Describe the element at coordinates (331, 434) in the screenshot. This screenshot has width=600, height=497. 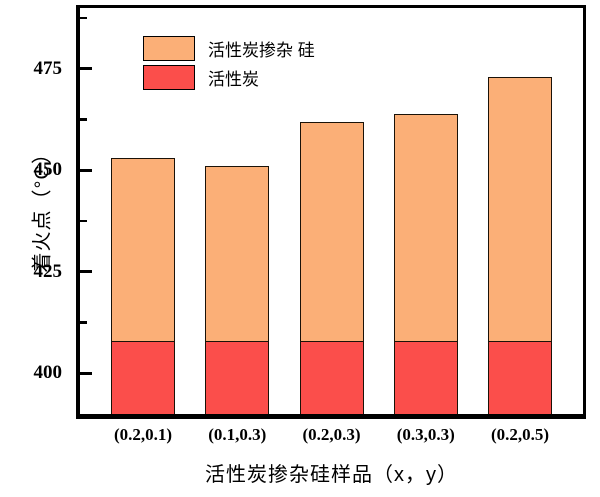
I see `x-tick-label-2: (0.2,0.3)` at that location.